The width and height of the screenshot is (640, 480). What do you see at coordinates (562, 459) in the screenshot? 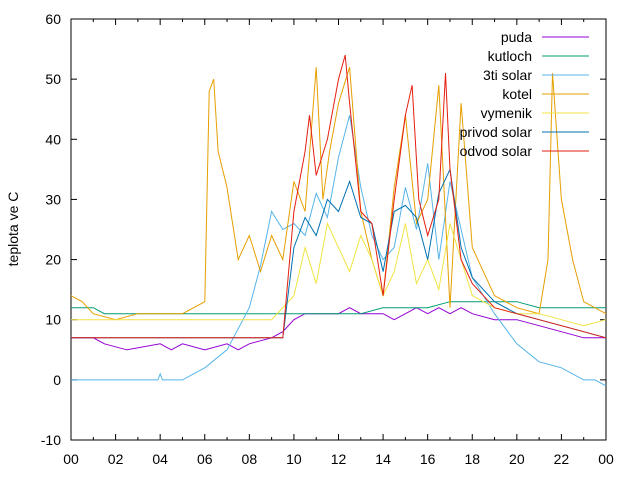
I see `x-tick-label: 22` at bounding box center [562, 459].